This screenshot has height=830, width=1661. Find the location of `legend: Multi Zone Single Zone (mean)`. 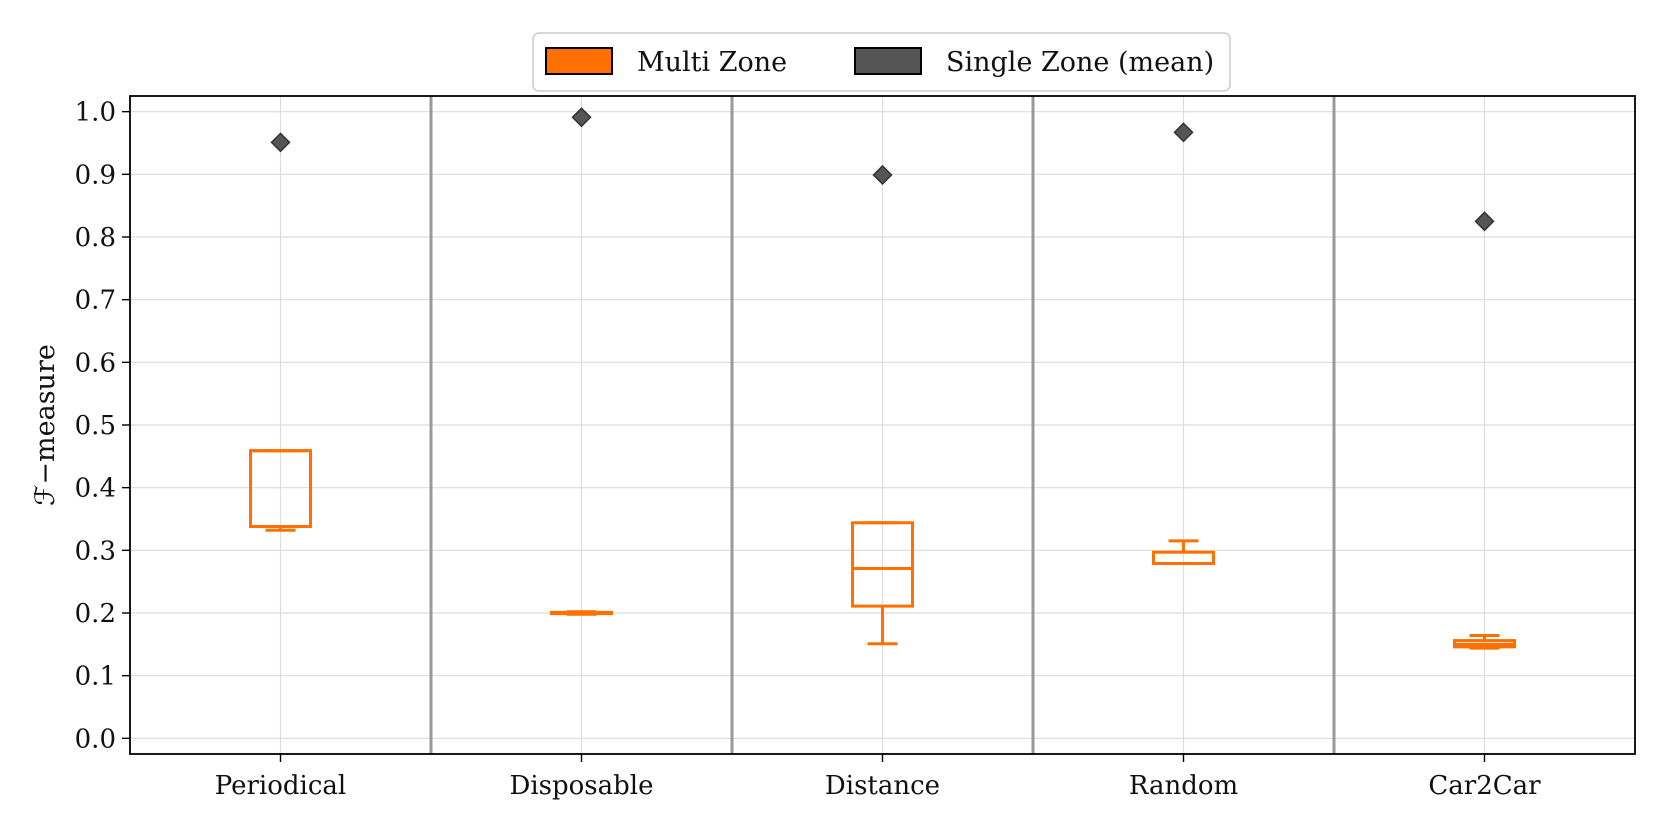

legend: Multi Zone Single Zone (mean) is located at coordinates (881, 62).